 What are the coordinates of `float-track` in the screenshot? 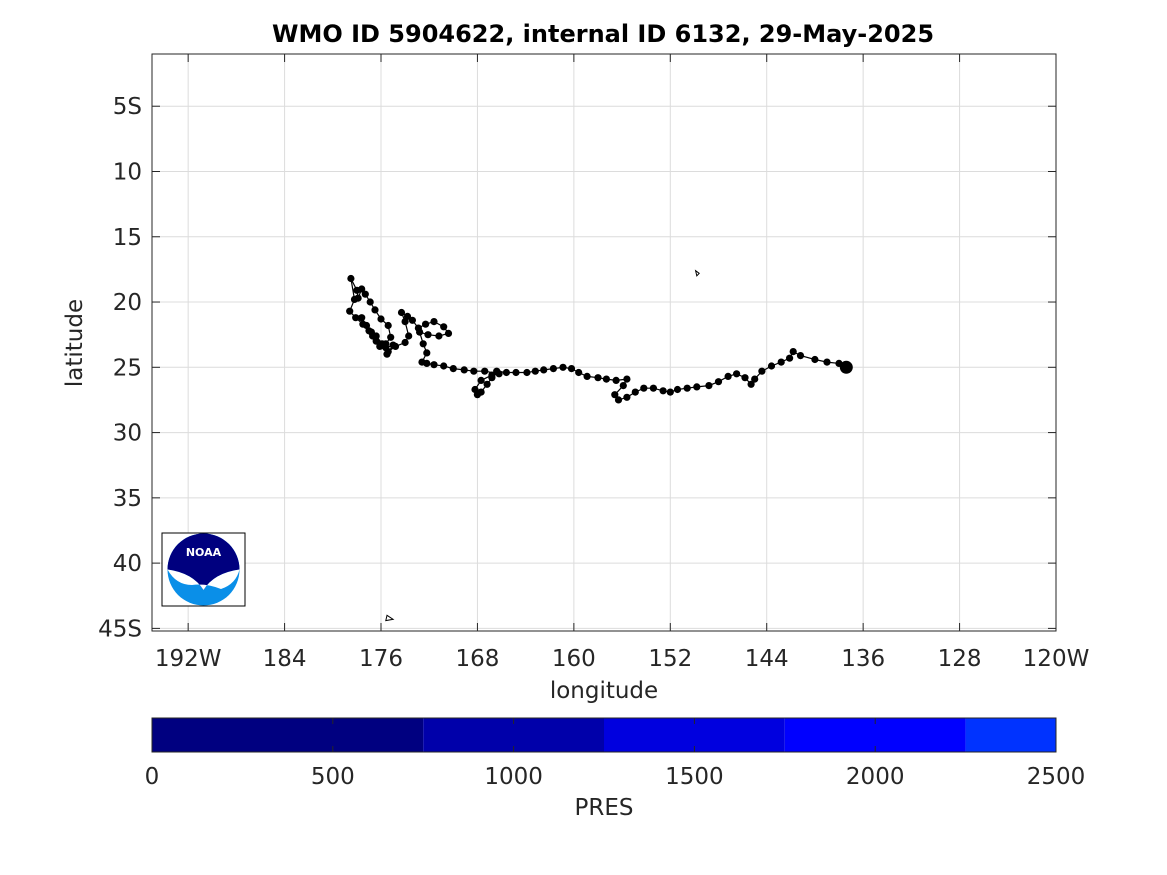 It's located at (599, 339).